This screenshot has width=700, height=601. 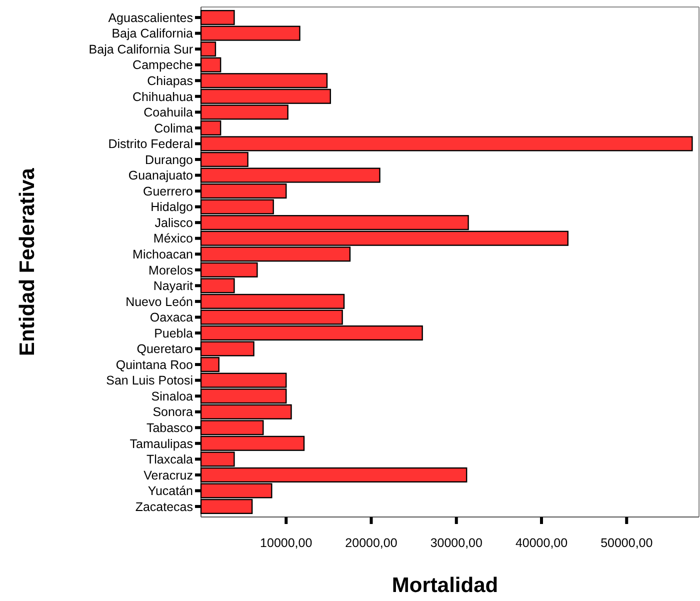 What do you see at coordinates (163, 254) in the screenshot?
I see `y-tick-label: Michoacan` at bounding box center [163, 254].